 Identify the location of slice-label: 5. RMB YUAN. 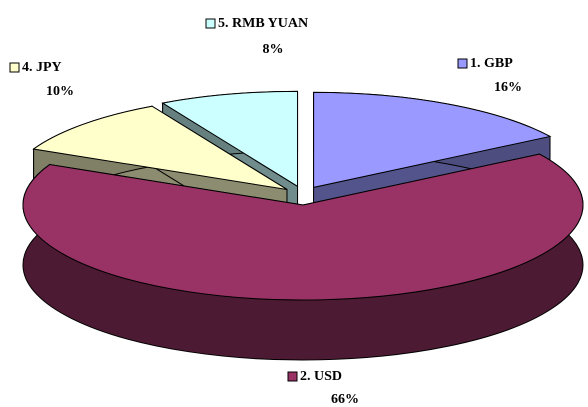
(263, 23).